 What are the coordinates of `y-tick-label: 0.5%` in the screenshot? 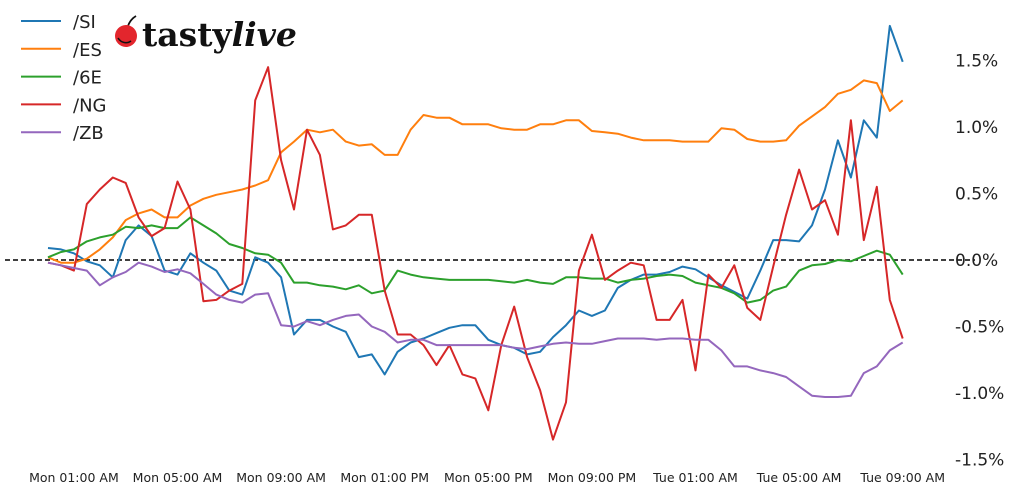 It's located at (976, 195).